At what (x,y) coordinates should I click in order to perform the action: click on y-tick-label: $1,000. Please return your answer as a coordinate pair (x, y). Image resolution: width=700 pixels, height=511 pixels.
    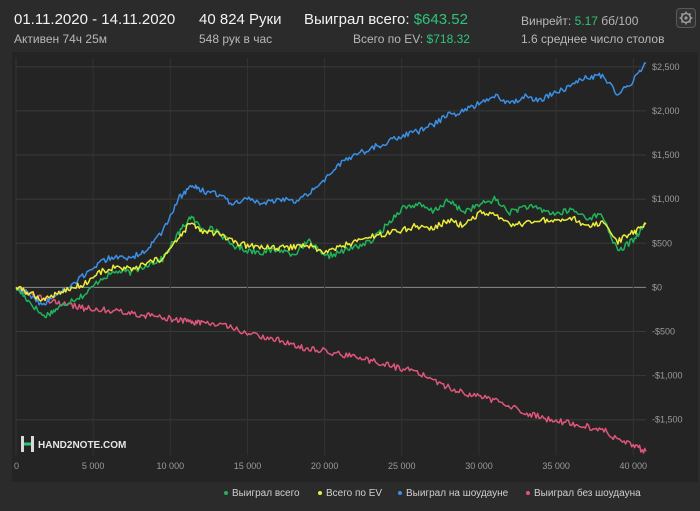
    Looking at the image, I should click on (666, 199).